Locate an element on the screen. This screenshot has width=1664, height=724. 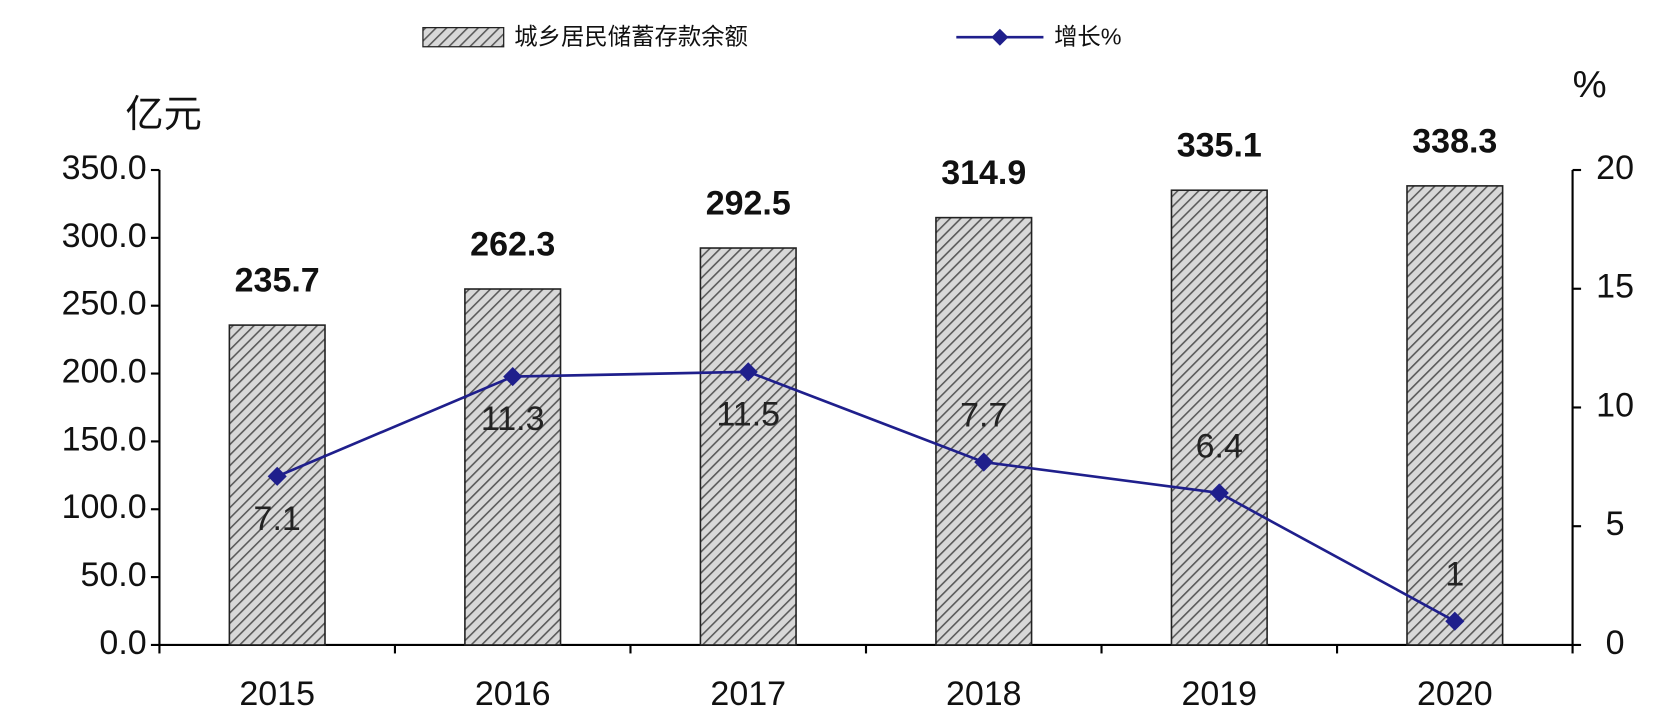
bar-value-label: 314.9 is located at coordinates (983, 173).